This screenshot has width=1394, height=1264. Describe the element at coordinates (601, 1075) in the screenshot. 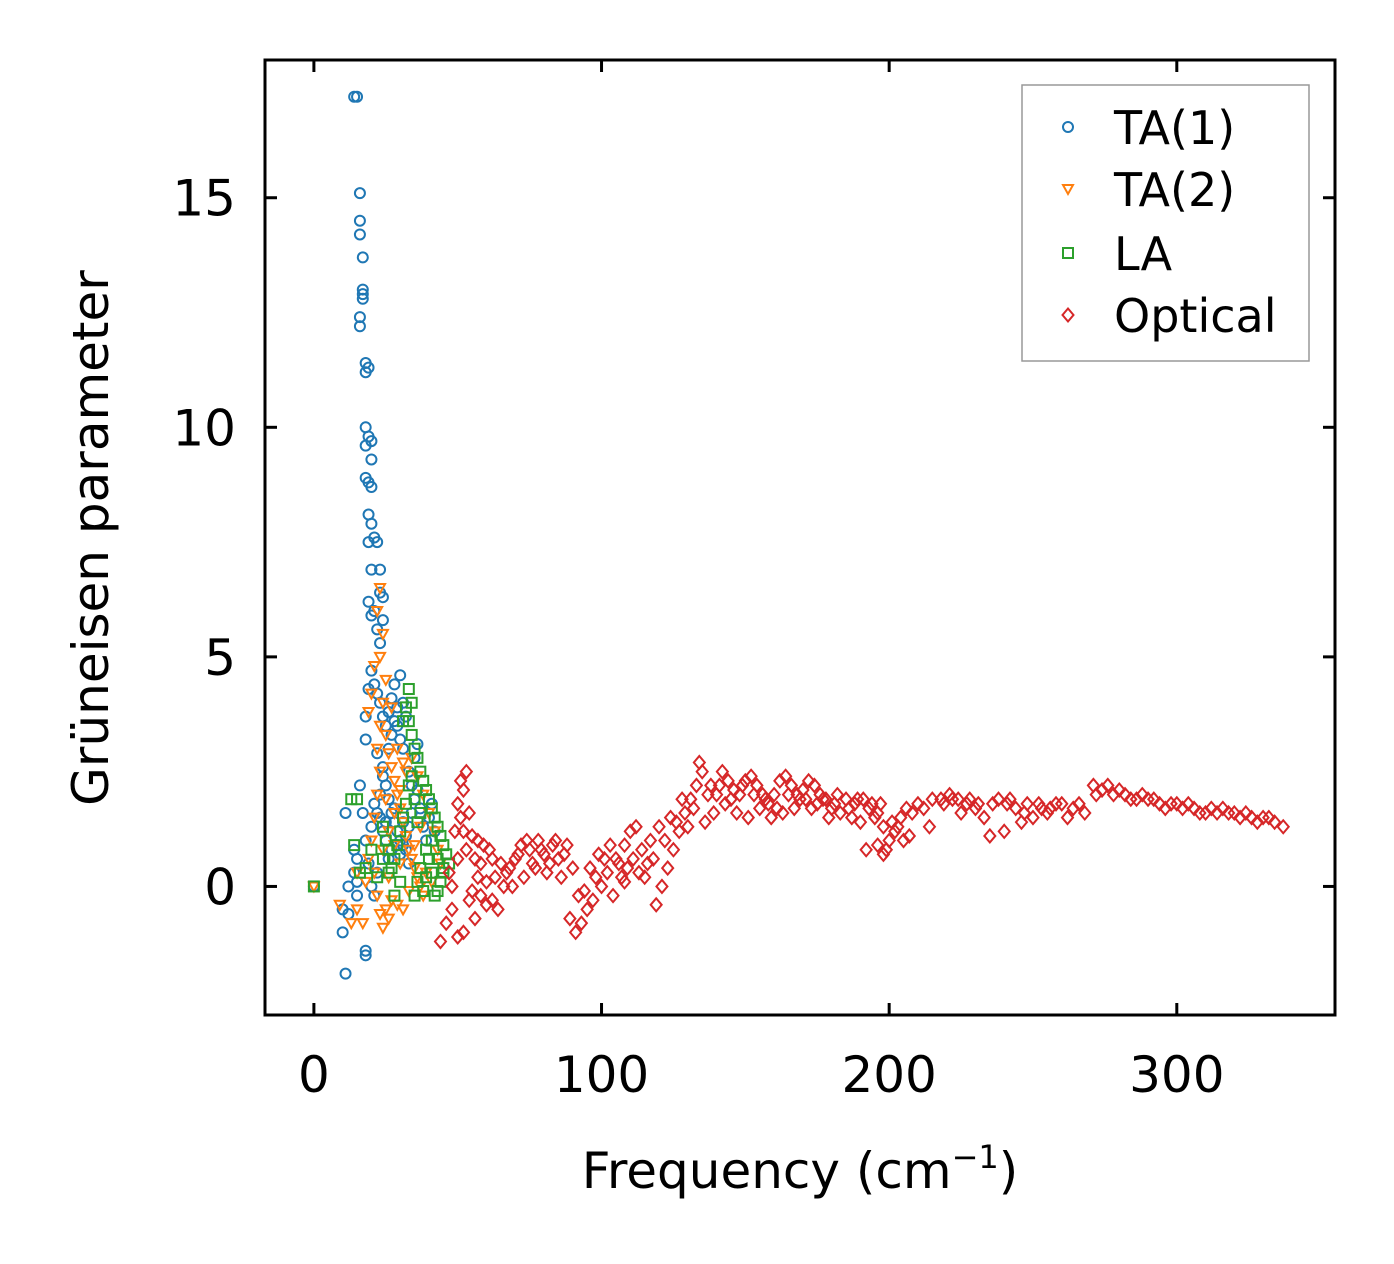

I see `x-tick-label: 100` at that location.